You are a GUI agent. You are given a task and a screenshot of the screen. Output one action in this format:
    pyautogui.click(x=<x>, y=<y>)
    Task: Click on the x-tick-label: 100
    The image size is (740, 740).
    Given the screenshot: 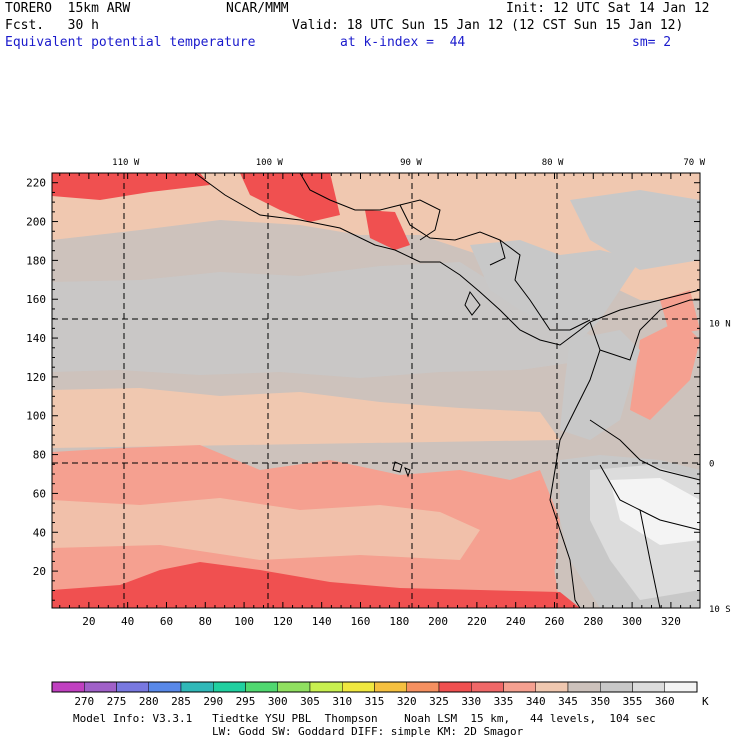 What is the action you would take?
    pyautogui.click(x=244, y=621)
    